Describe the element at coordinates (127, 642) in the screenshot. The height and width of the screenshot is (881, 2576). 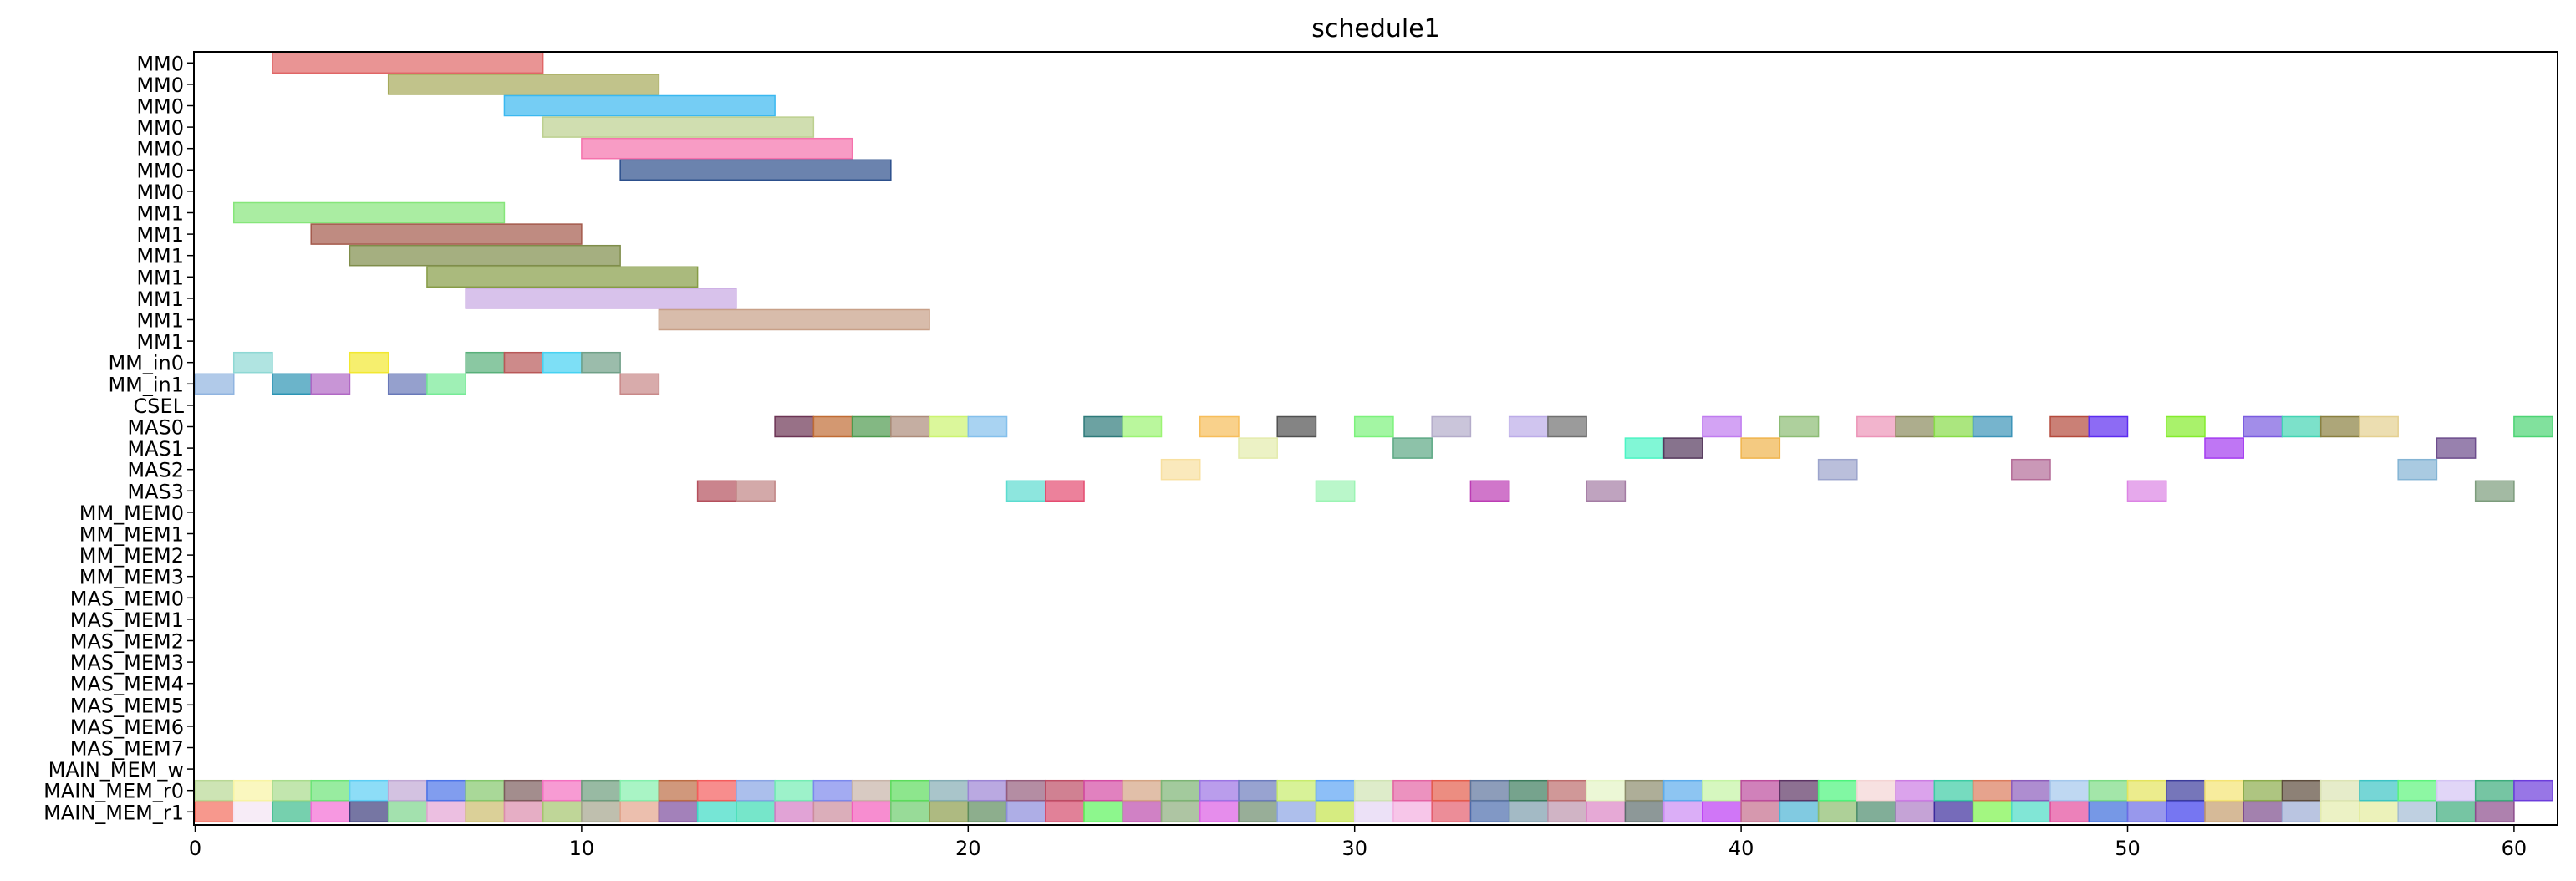
I see `y-tick-label: MAS_MEM2` at that location.